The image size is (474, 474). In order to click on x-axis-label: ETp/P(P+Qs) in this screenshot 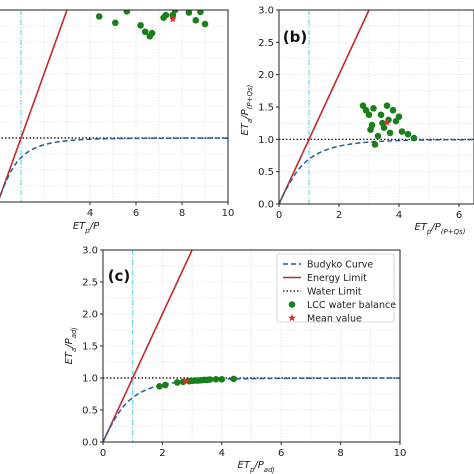, I will do `click(439, 229)`.